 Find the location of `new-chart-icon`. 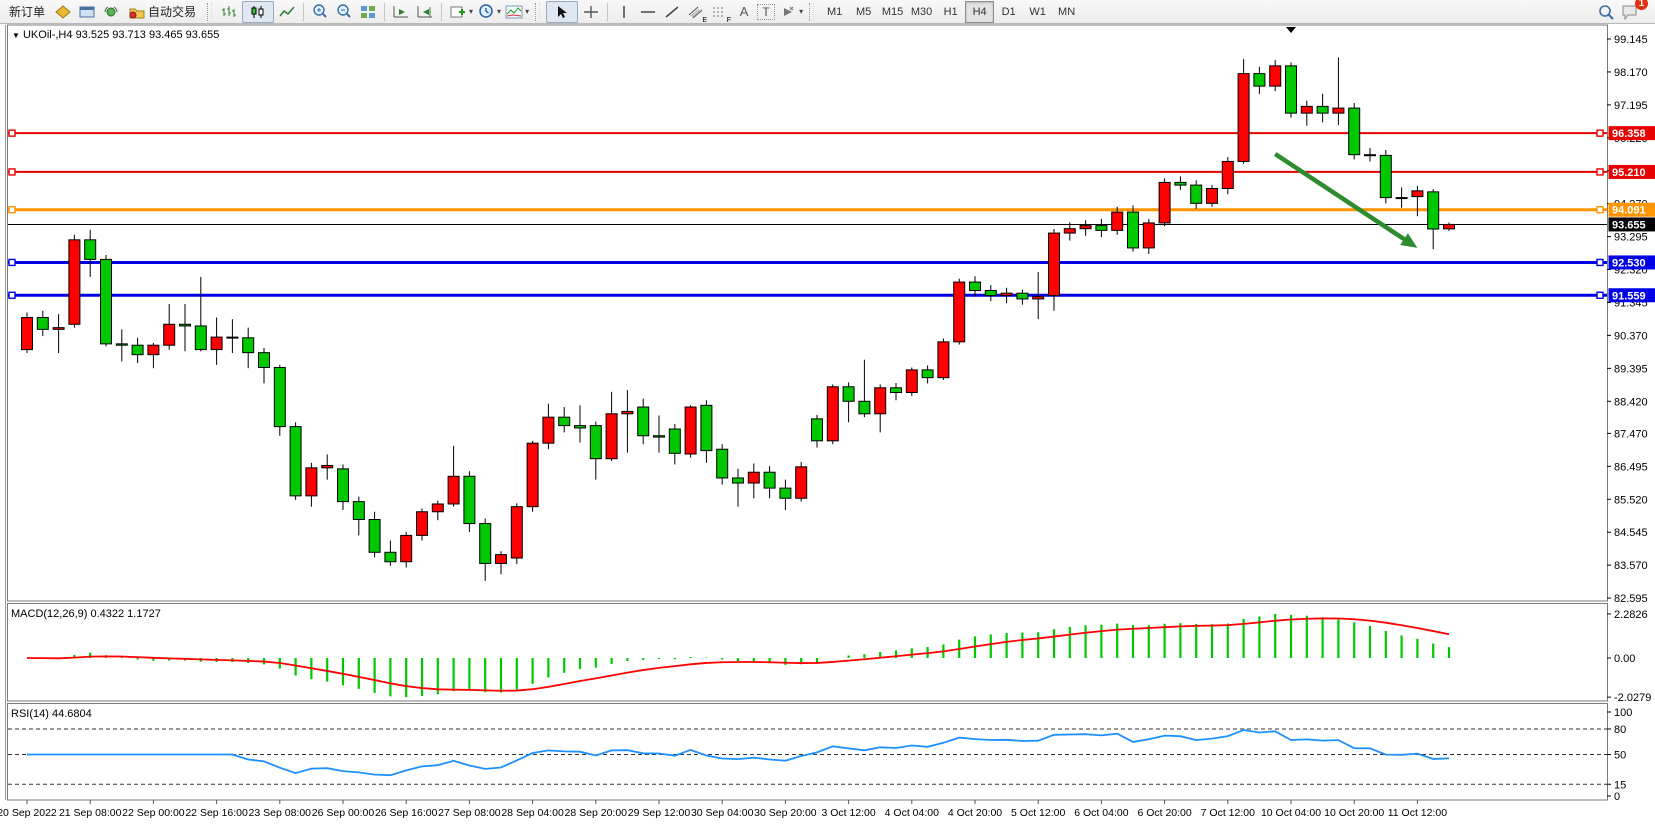

new-chart-icon is located at coordinates (458, 12).